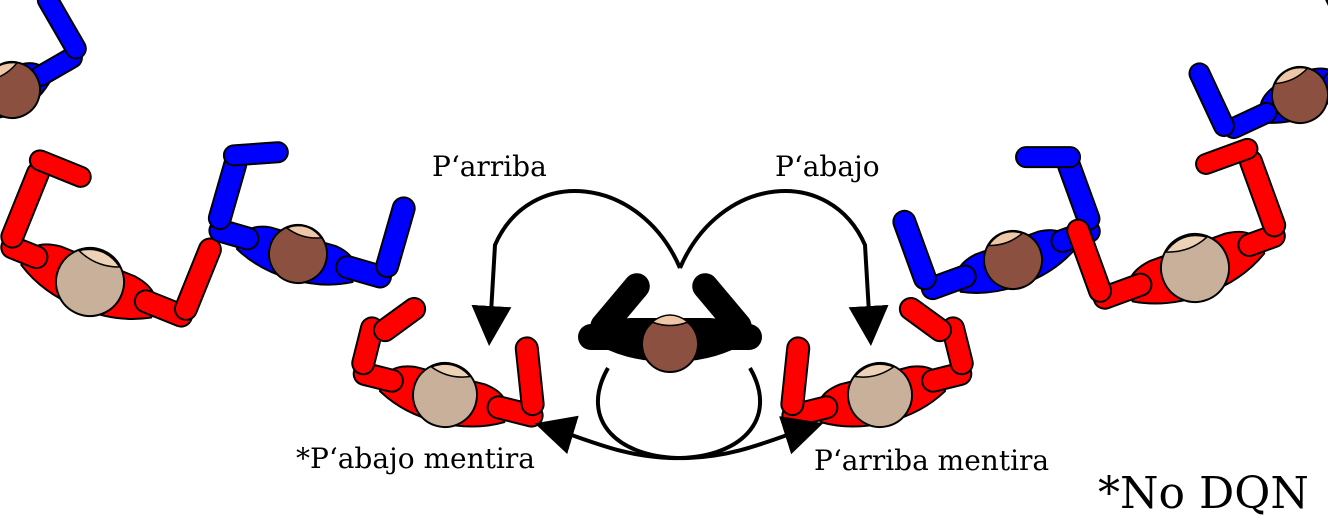  Describe the element at coordinates (648, 414) in the screenshot. I see `arrow-down-lie-path` at that location.